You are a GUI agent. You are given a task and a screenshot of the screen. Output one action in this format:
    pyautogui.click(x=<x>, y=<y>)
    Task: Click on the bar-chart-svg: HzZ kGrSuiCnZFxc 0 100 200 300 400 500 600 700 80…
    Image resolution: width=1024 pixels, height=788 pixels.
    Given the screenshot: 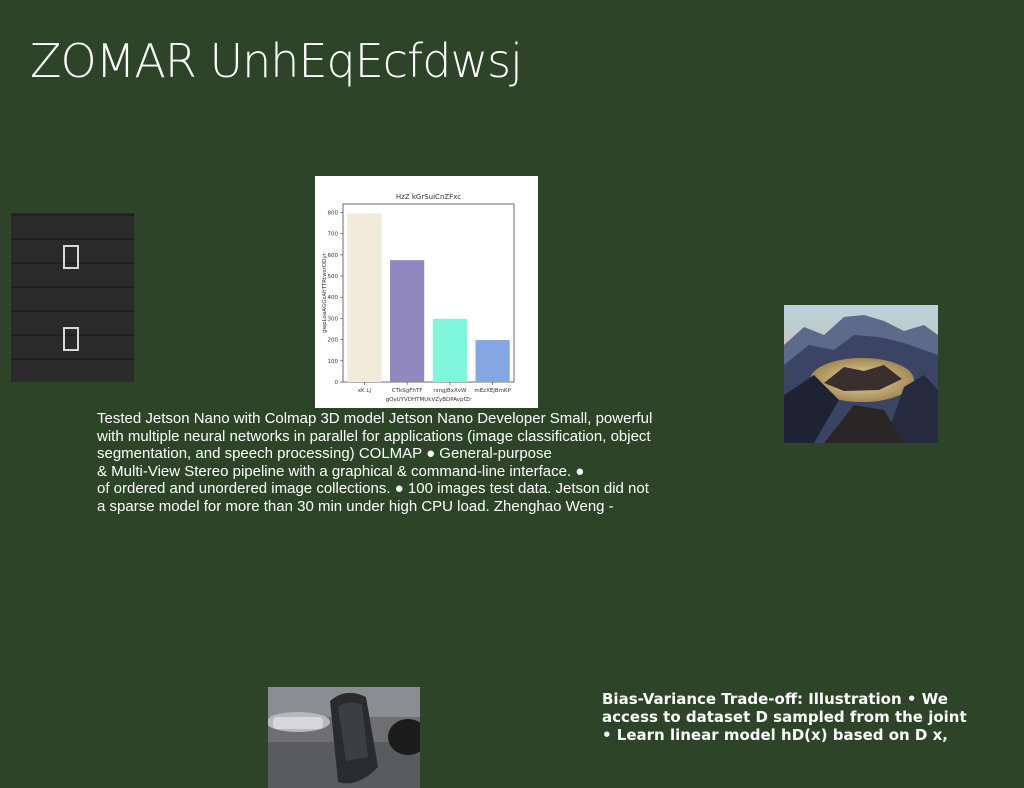 What is the action you would take?
    pyautogui.click(x=418, y=298)
    